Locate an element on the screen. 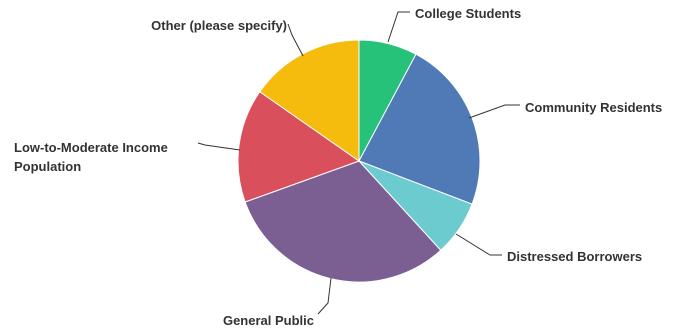  pie-slice-low-to-moderate-income-population is located at coordinates (299, 147).